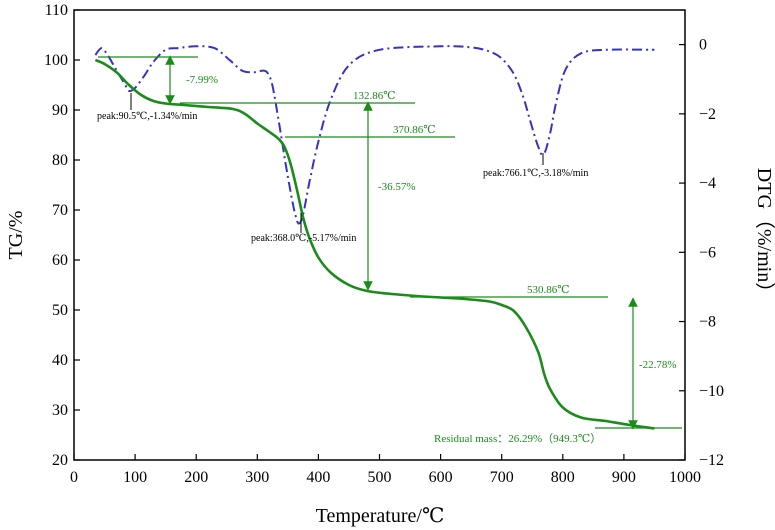 The height and width of the screenshot is (530, 775). Describe the element at coordinates (135, 477) in the screenshot. I see `x-tick-label: 100` at that location.